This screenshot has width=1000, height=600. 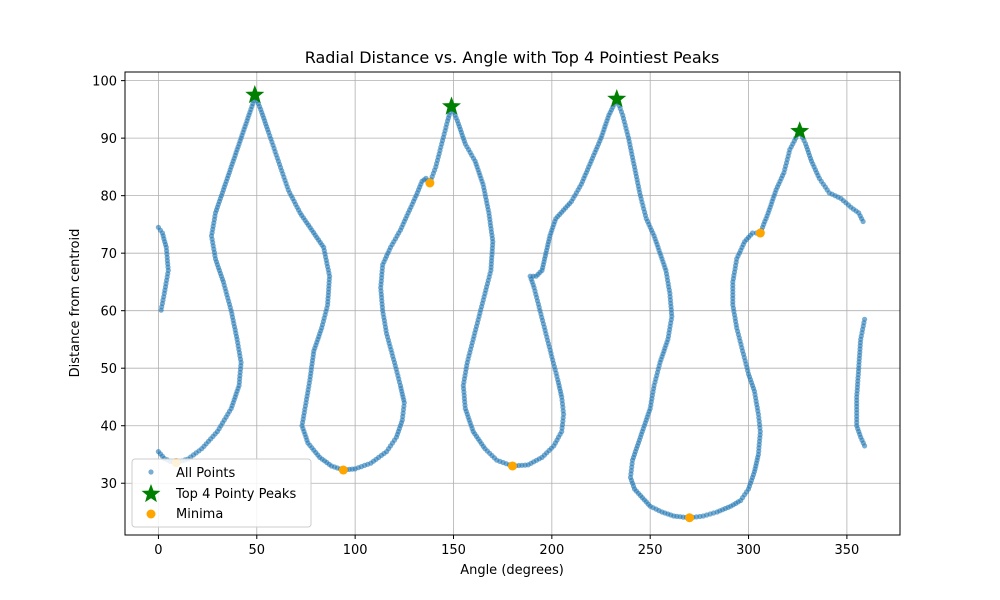 I want to click on y-tick-label: 40, so click(x=108, y=427).